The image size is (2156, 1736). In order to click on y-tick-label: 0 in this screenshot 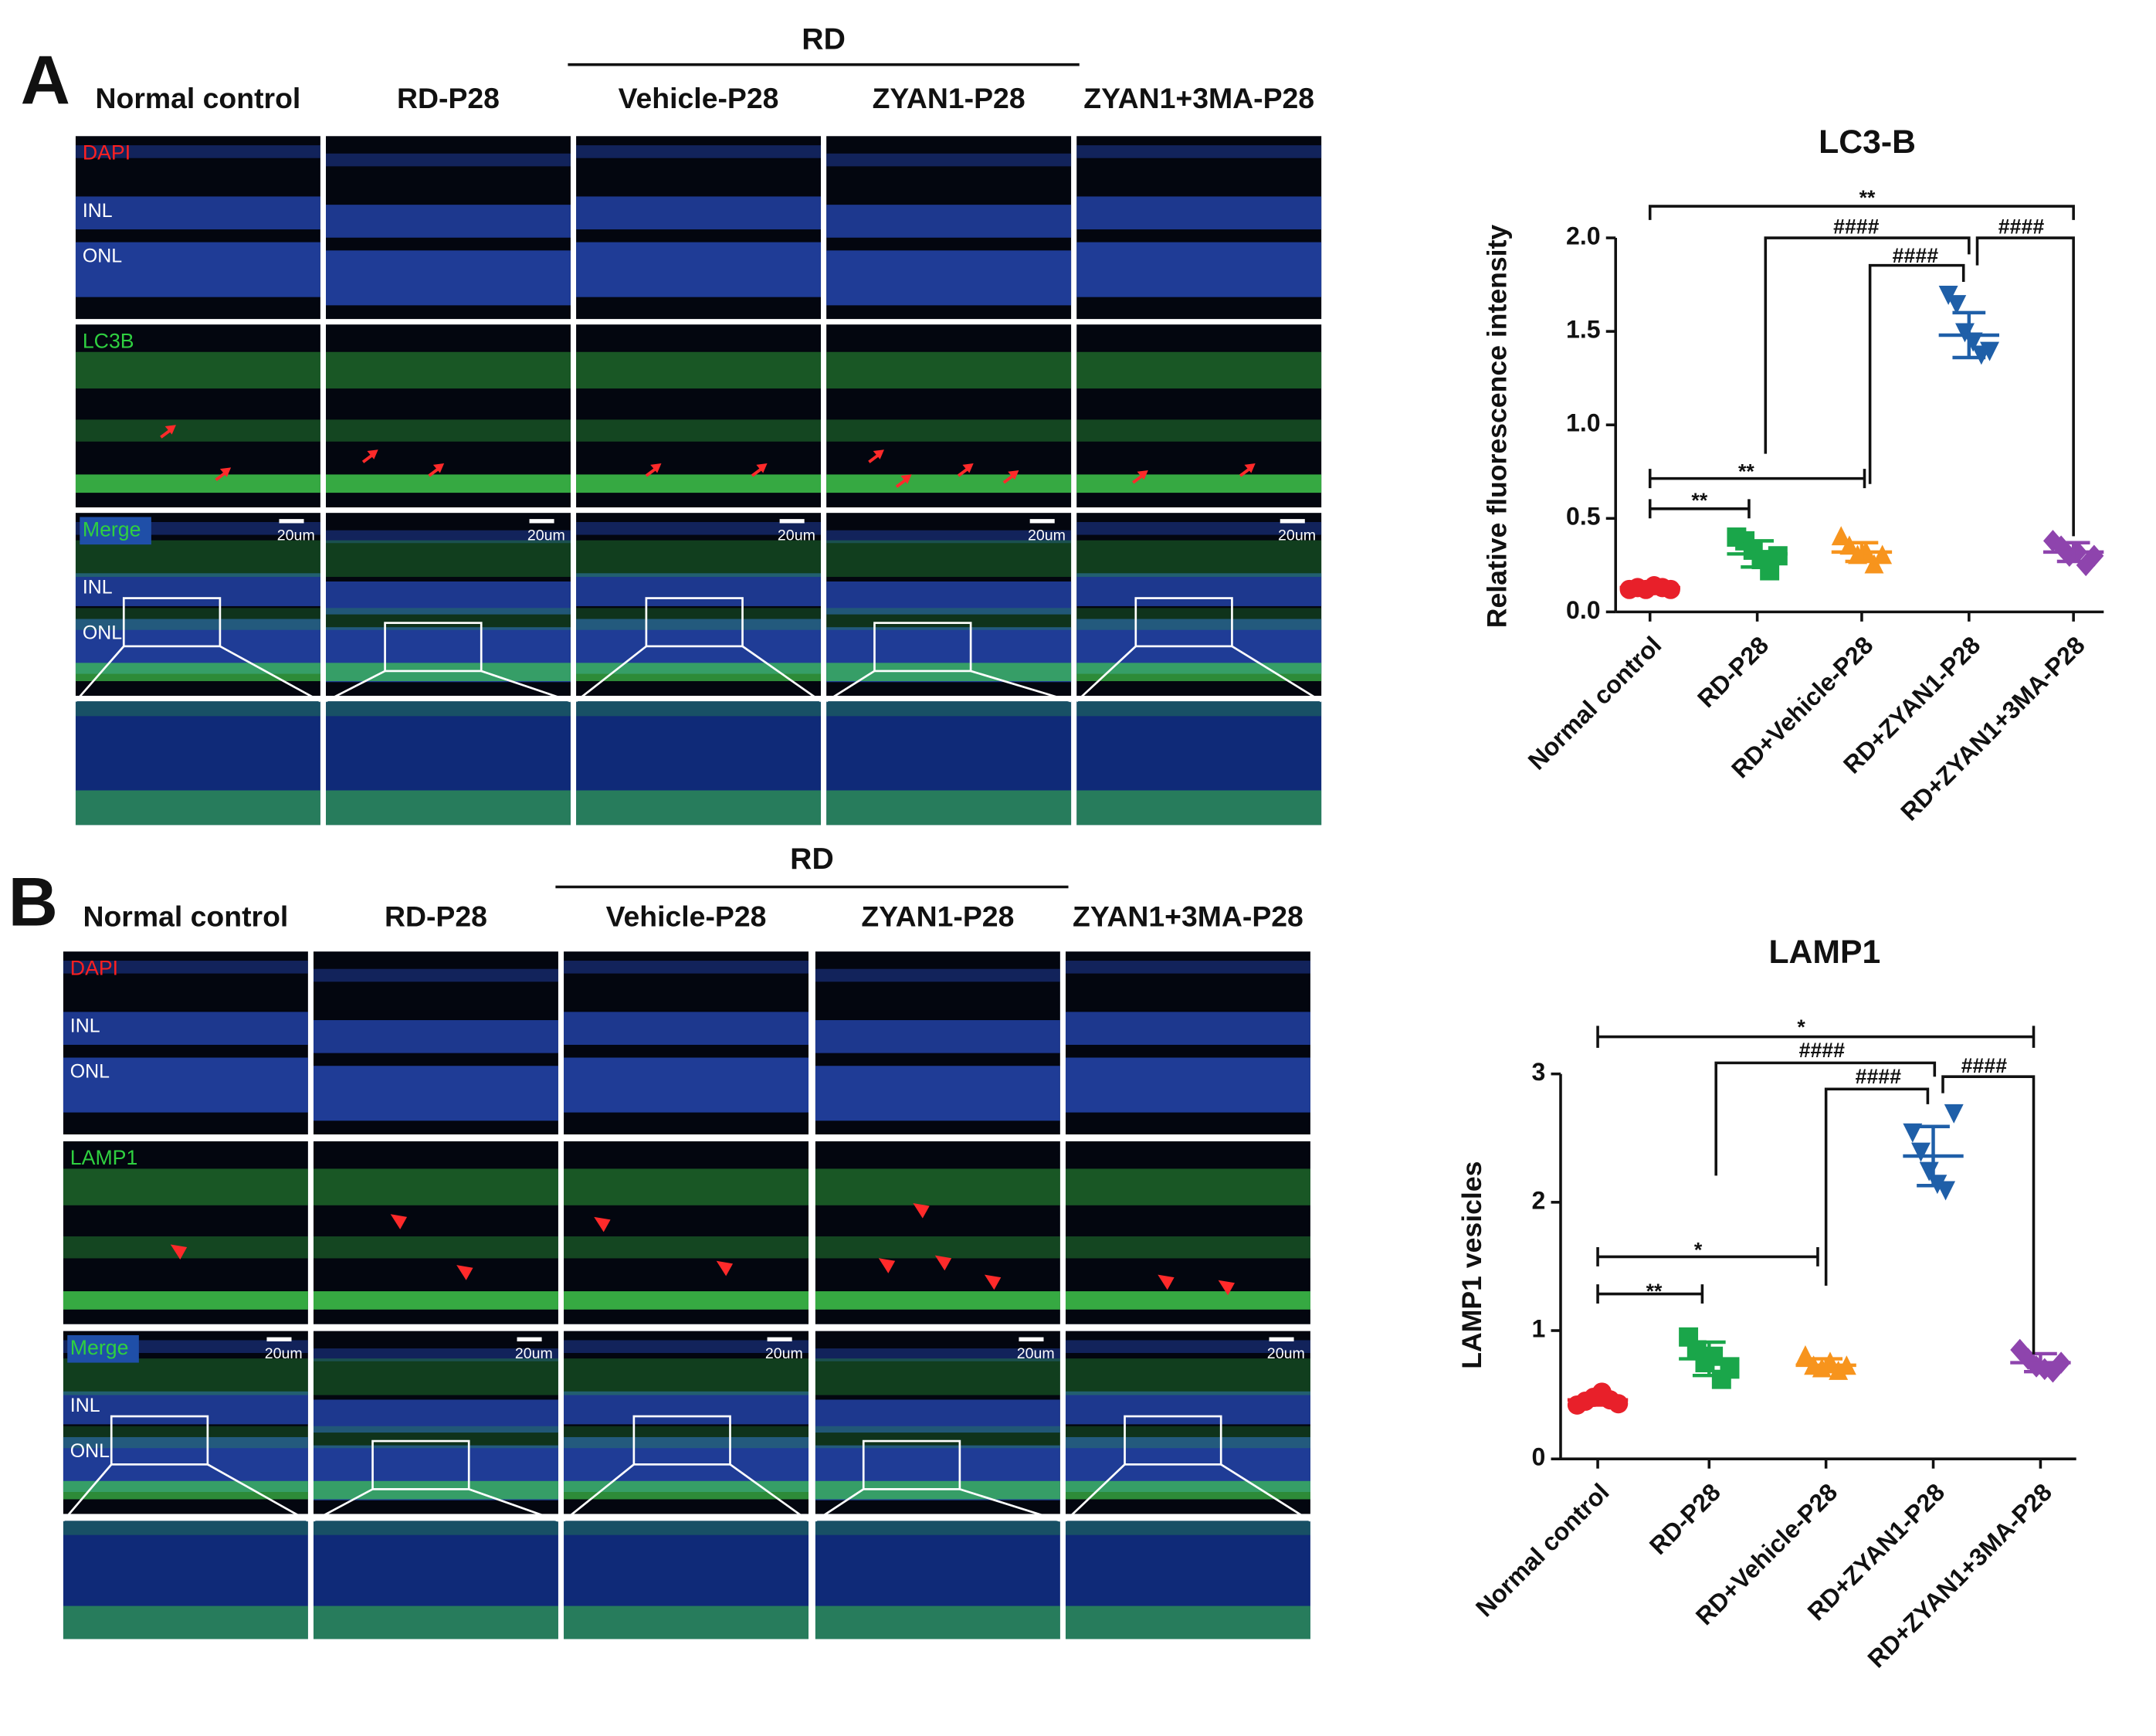, I will do `click(1539, 1457)`.